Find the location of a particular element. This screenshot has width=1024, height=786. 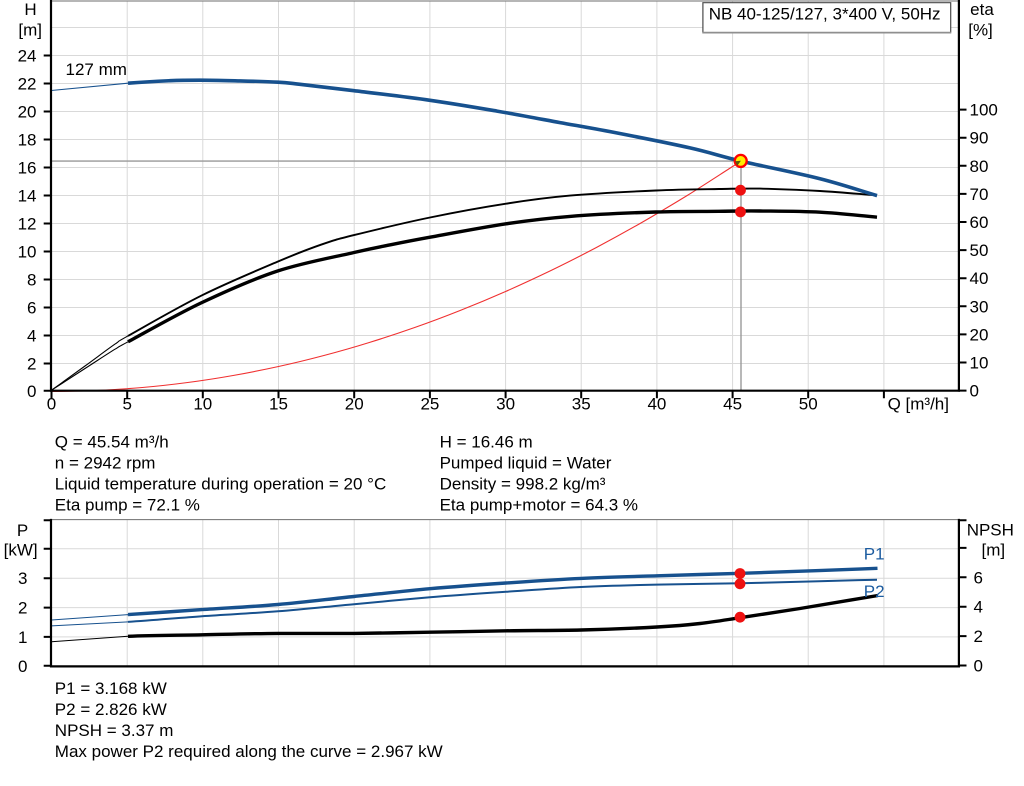

svg-text: H is located at coordinates (30, 9).